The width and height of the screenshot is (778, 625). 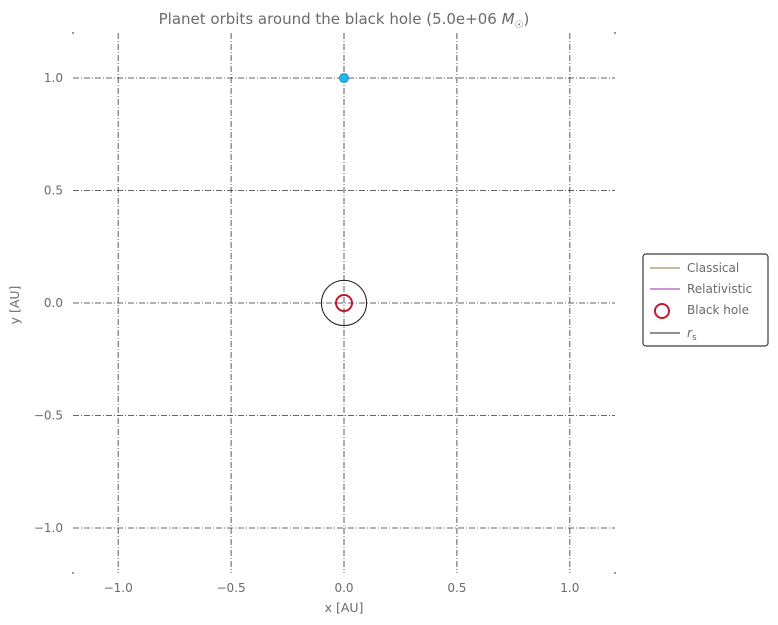 What do you see at coordinates (344, 78) in the screenshot?
I see `planet-marker` at bounding box center [344, 78].